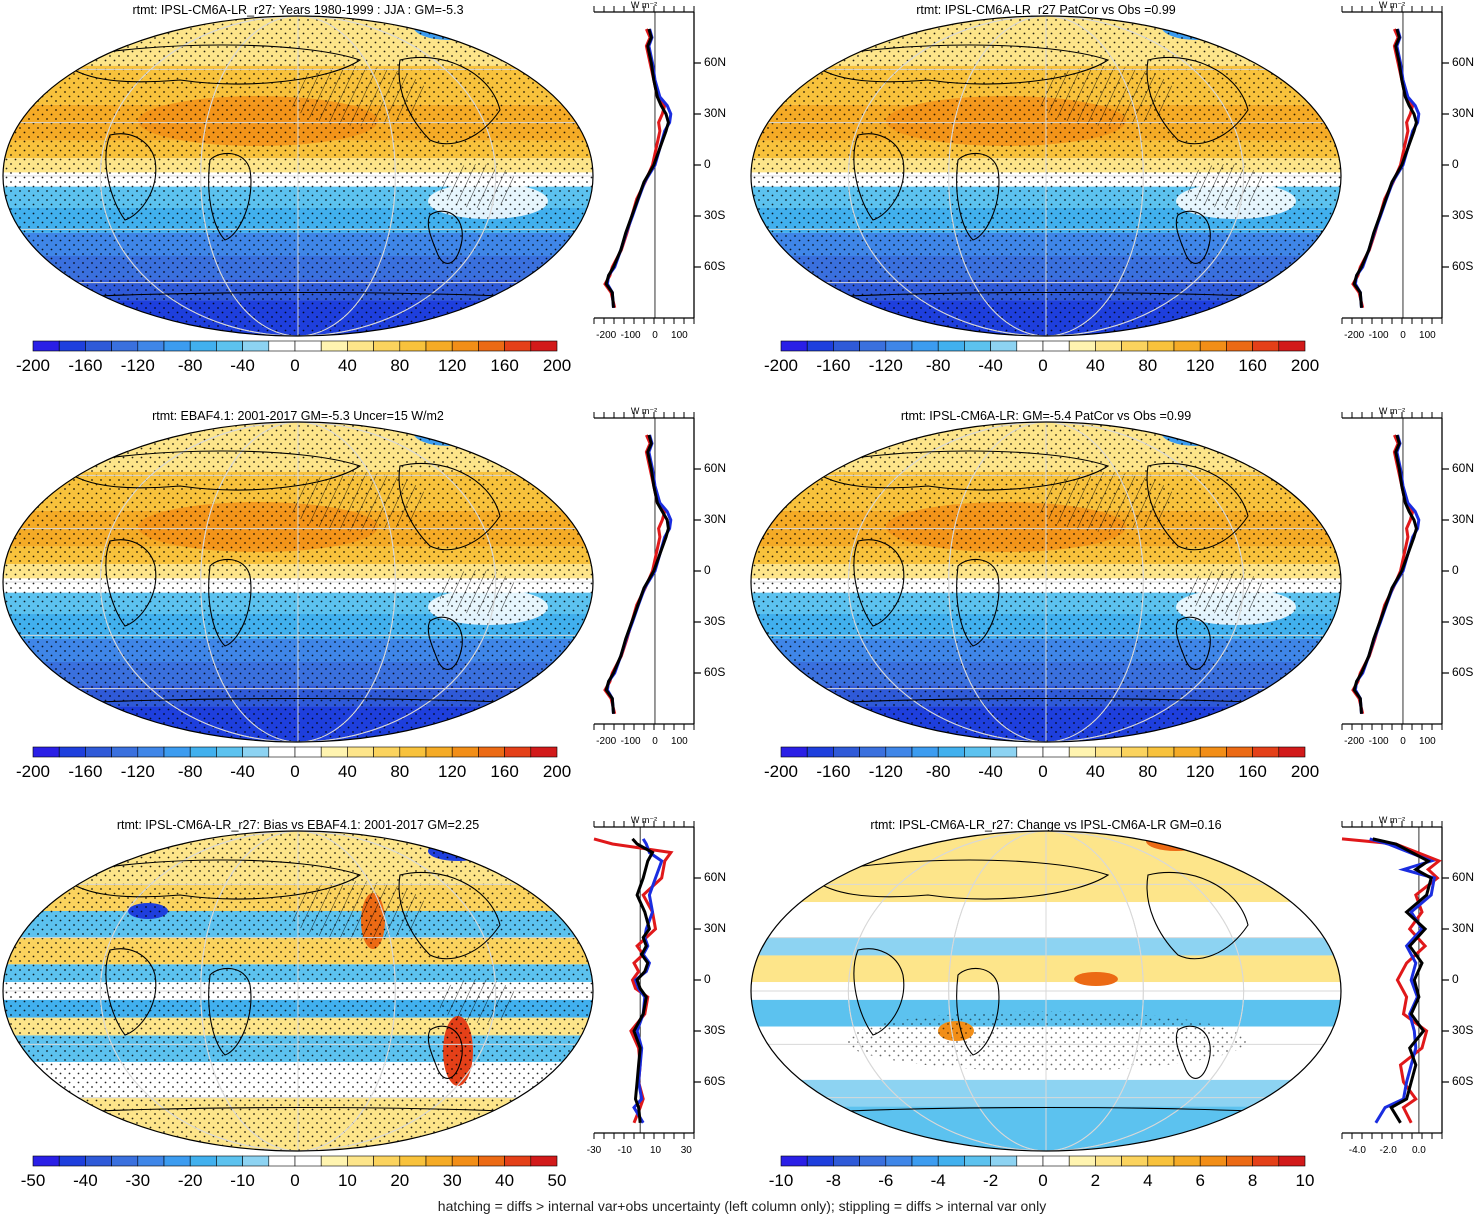  I want to click on colorbar-tick-label: -20, so click(190, 1180).